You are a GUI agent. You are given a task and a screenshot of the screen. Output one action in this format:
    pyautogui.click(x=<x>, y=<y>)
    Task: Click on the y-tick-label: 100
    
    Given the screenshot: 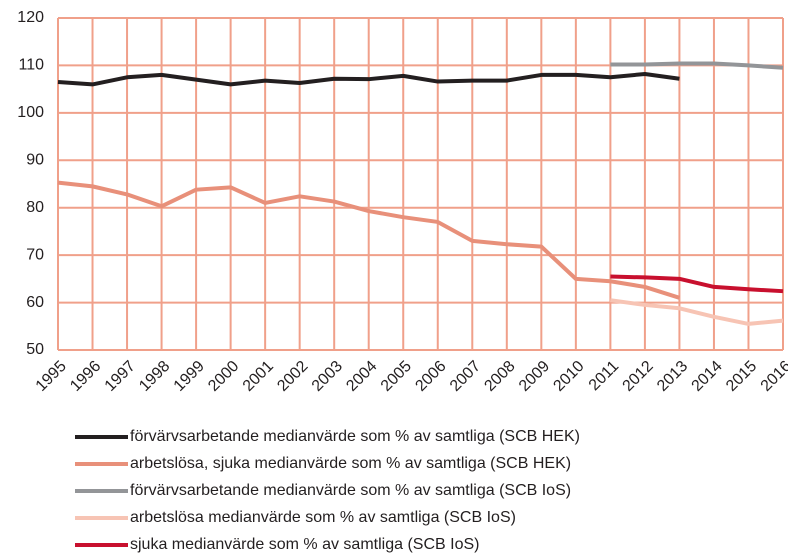 What is the action you would take?
    pyautogui.click(x=30, y=112)
    